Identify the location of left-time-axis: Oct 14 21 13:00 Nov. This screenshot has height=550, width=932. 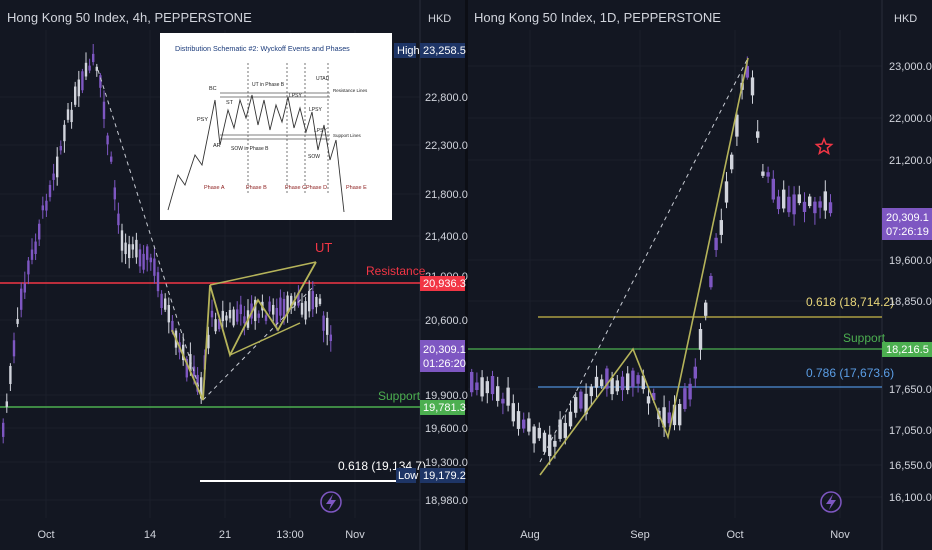
(201, 535).